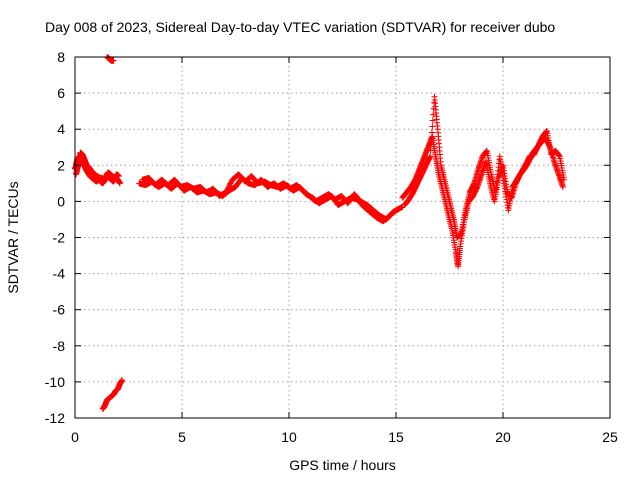 The height and width of the screenshot is (480, 640). I want to click on x-tick-label: 15, so click(396, 437).